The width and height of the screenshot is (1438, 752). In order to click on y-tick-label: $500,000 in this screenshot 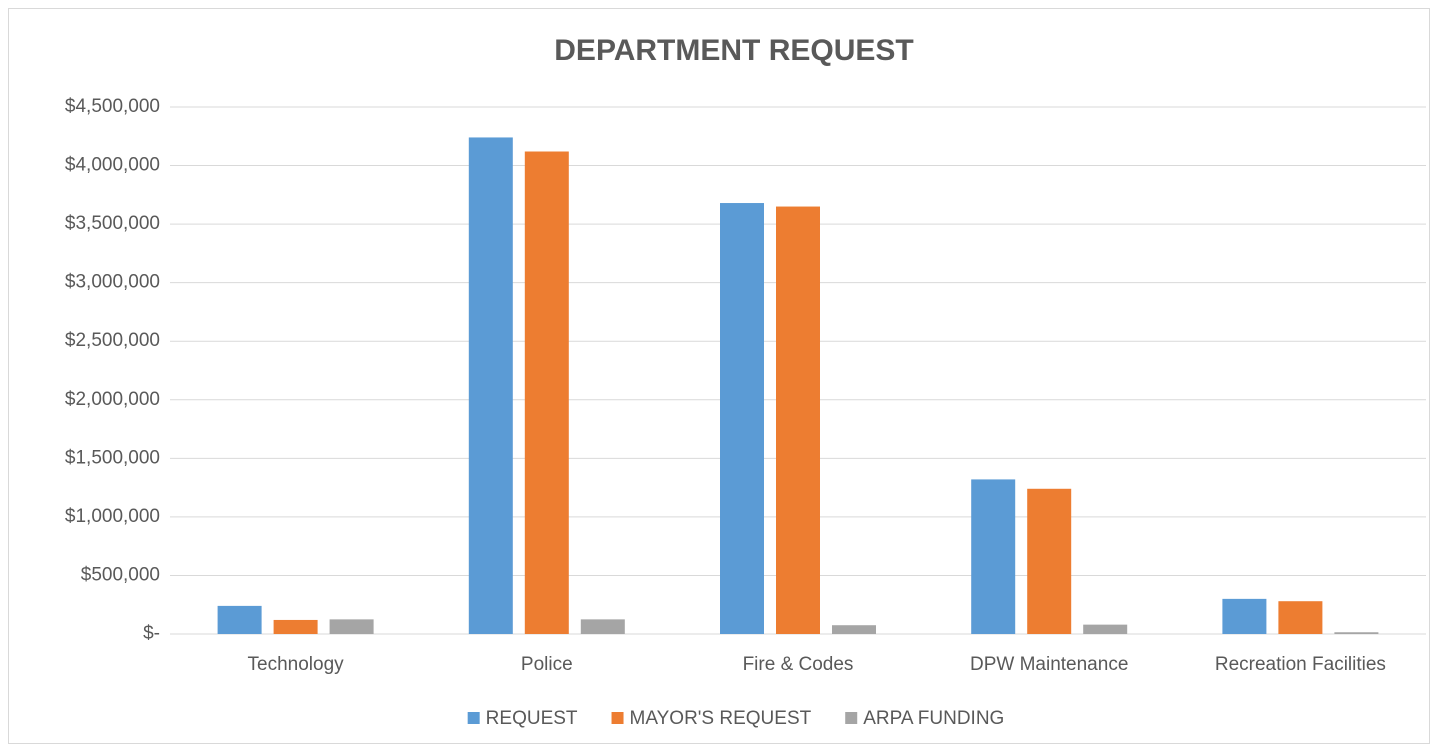, I will do `click(120, 574)`.